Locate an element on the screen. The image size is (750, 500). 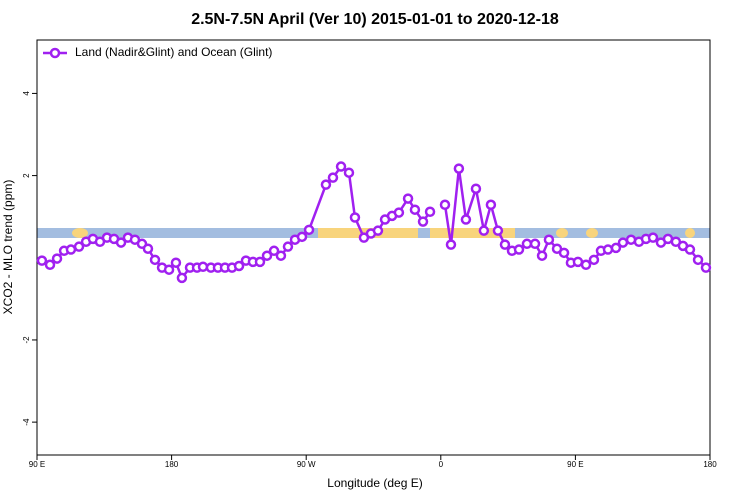
y-tick-label: -2 is located at coordinates (26, 340).